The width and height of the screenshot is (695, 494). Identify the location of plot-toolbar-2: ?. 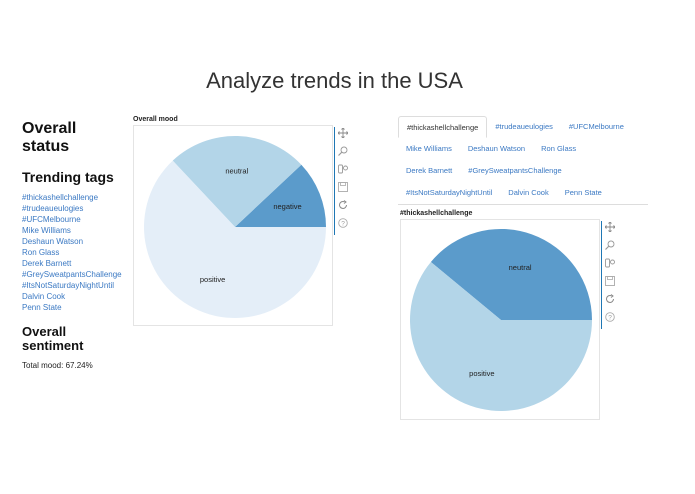
(608, 275).